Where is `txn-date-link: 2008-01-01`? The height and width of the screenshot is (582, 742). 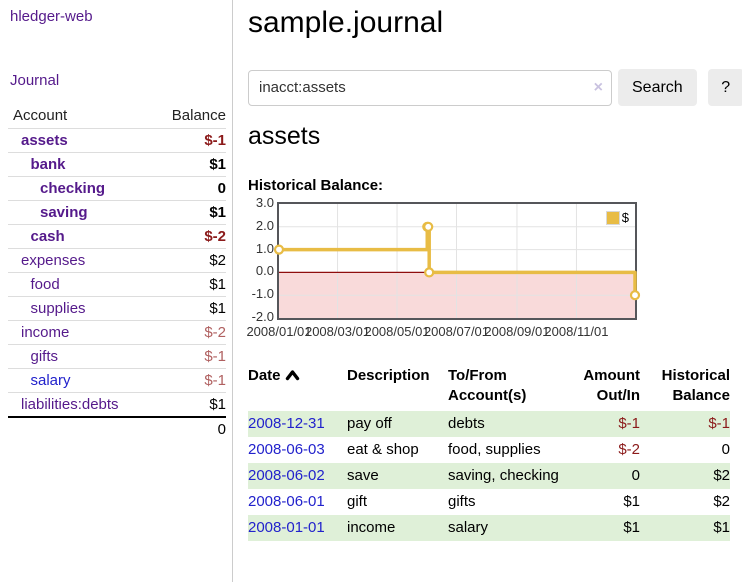
txn-date-link: 2008-01-01 is located at coordinates (286, 527).